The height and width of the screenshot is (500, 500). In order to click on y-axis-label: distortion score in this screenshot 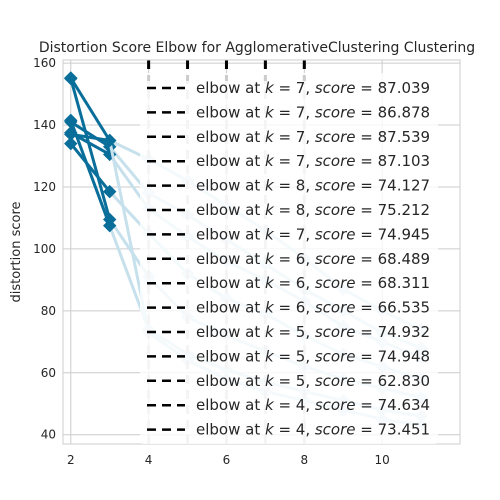, I will do `click(16, 252)`.